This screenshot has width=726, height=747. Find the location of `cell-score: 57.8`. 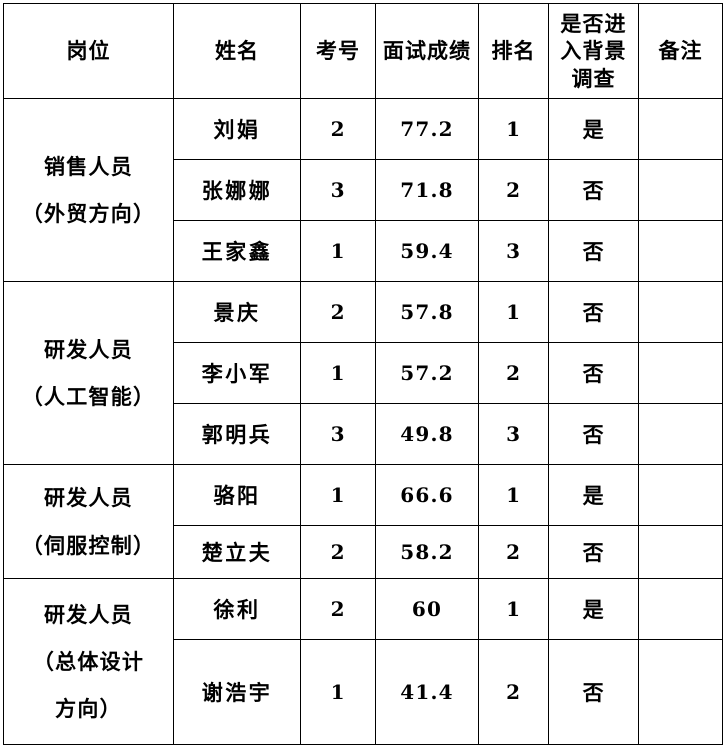

cell-score: 57.8 is located at coordinates (427, 312).